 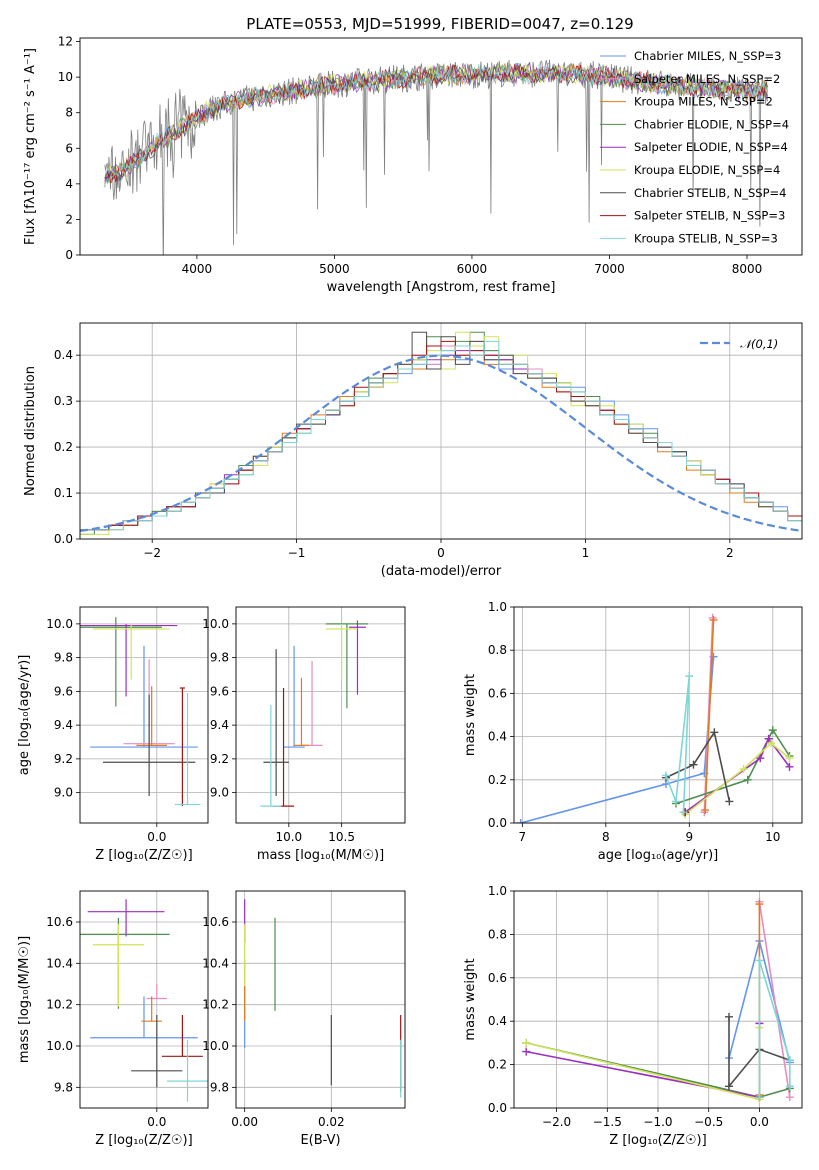 I want to click on legend-label-6: Chabrier STELIB, N_SSP=4, so click(x=710, y=193).